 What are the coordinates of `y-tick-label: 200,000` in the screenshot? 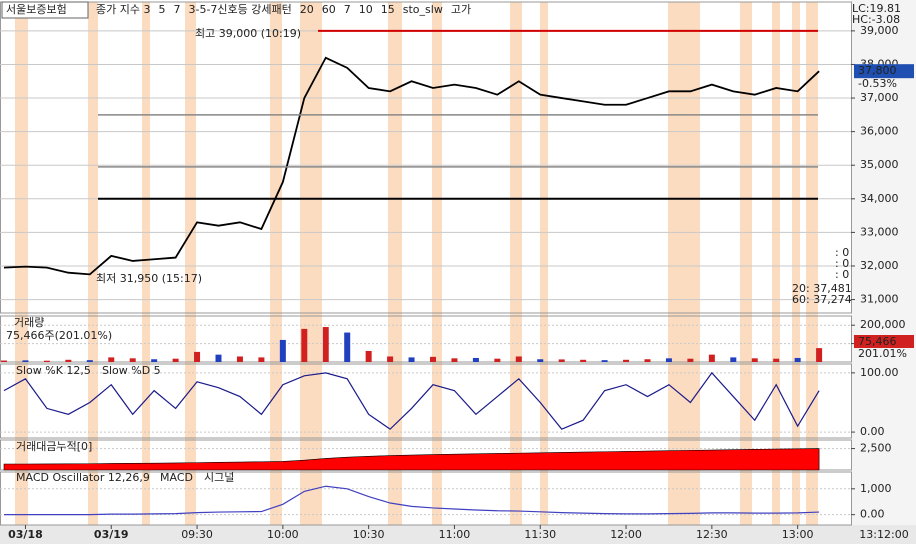 It's located at (883, 324).